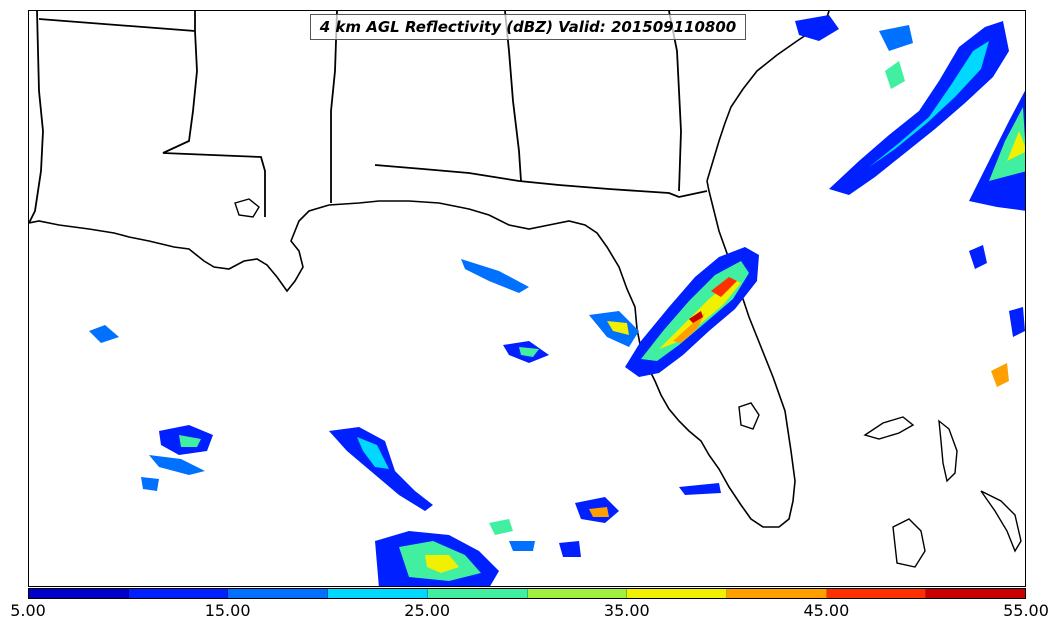  I want to click on colorbar-tick-label: 45.00, so click(826, 610).